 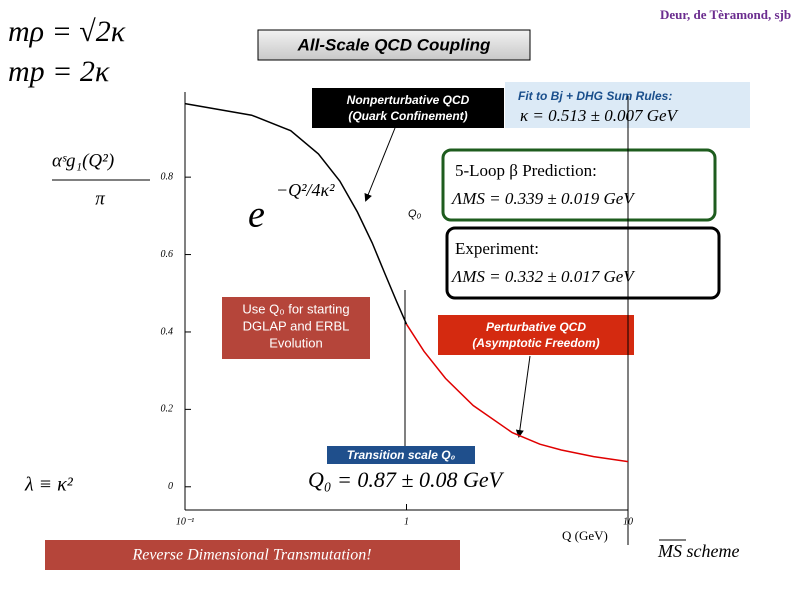 I want to click on pert-box, so click(x=536, y=335).